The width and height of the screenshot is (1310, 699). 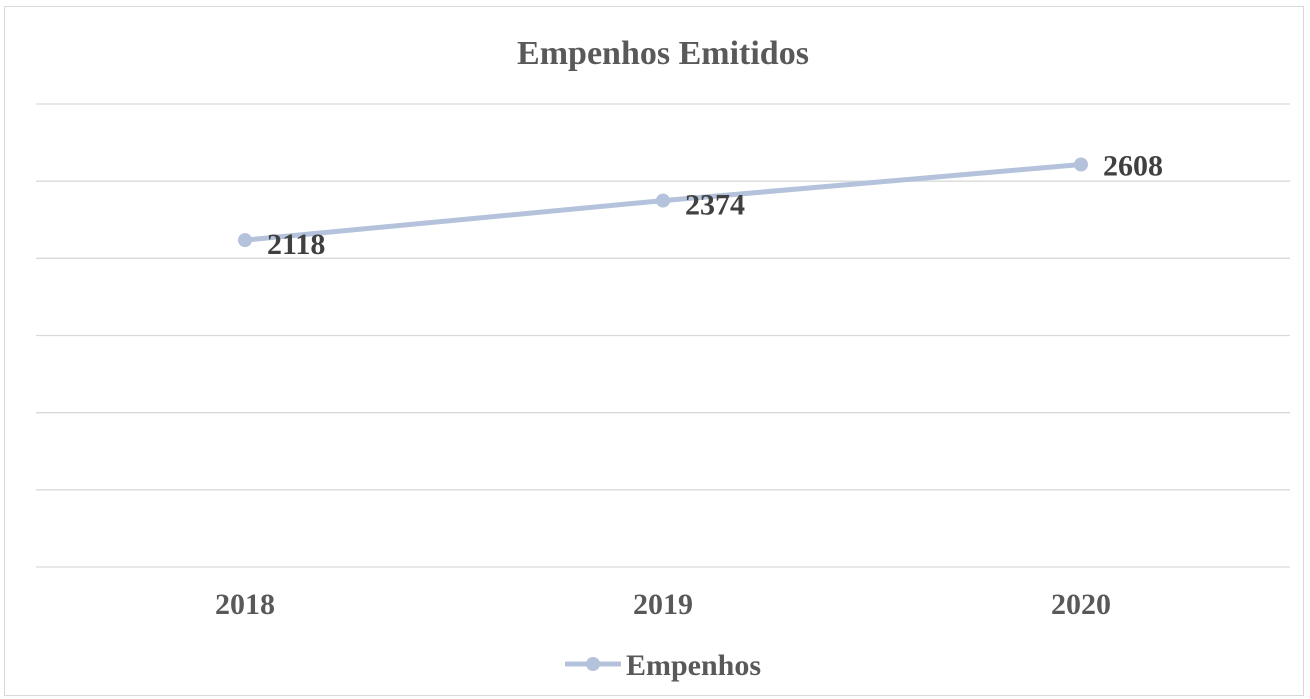 What do you see at coordinates (1081, 604) in the screenshot?
I see `x-tick-label: 2020` at bounding box center [1081, 604].